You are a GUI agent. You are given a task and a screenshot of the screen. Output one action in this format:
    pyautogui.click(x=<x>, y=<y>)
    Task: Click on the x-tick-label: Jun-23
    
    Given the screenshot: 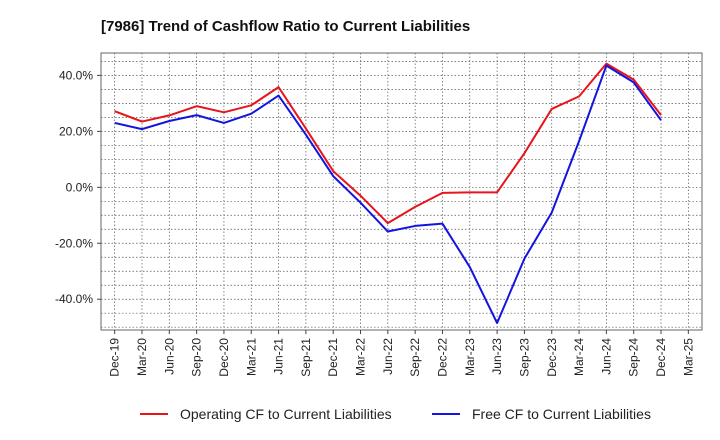 What is the action you would take?
    pyautogui.click(x=497, y=356)
    